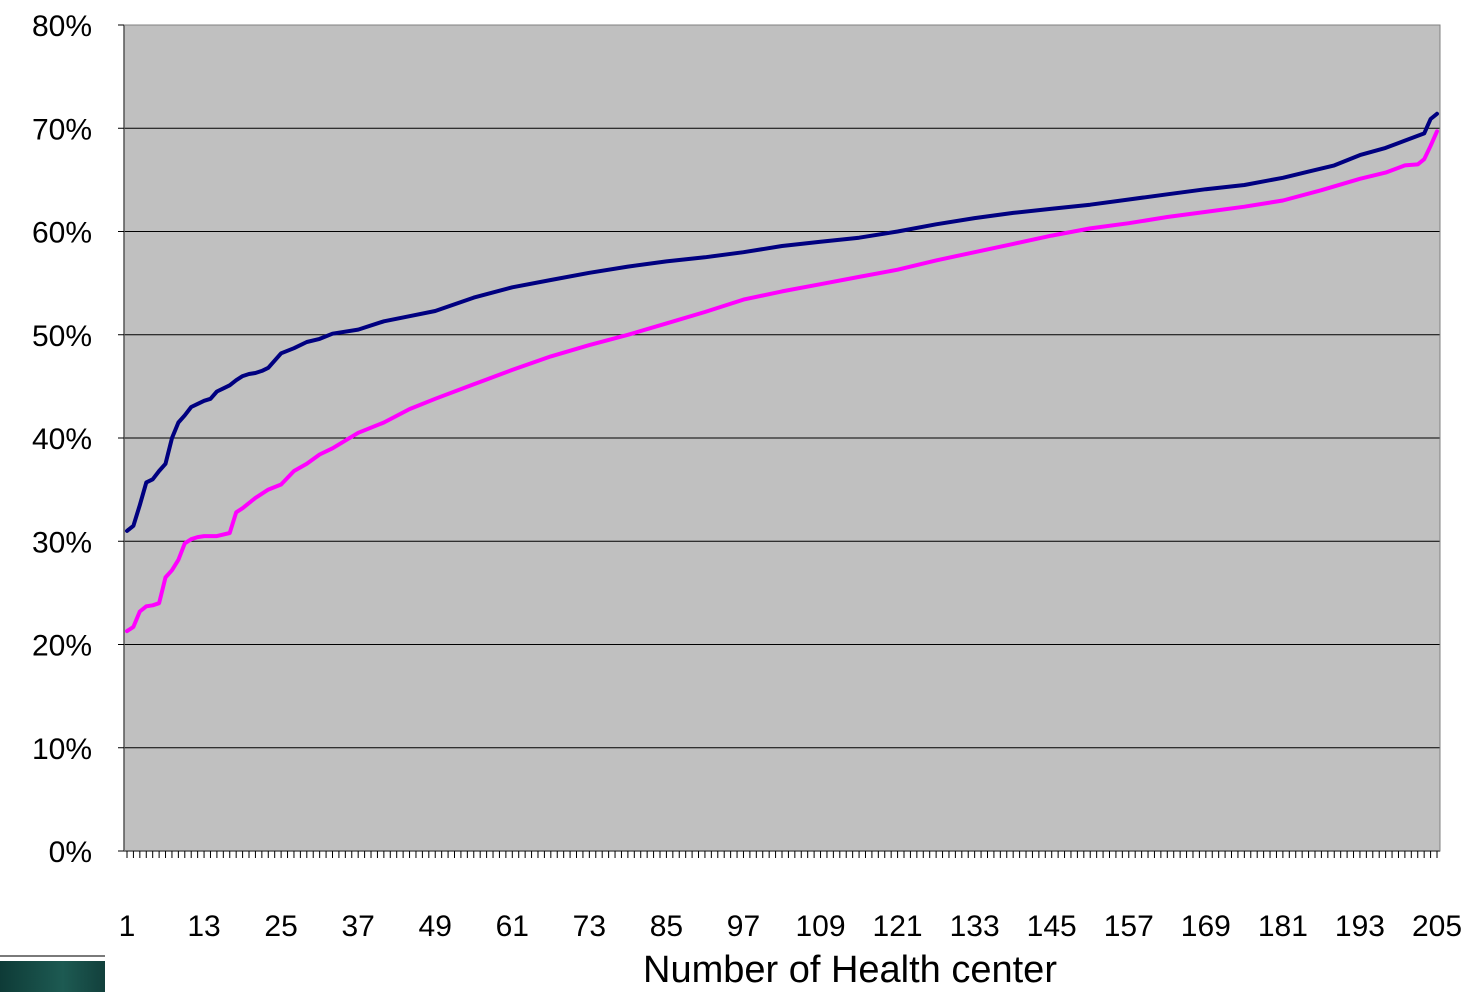 This screenshot has width=1468, height=992. Describe the element at coordinates (1360, 926) in the screenshot. I see `x-tick-label: 193` at that location.